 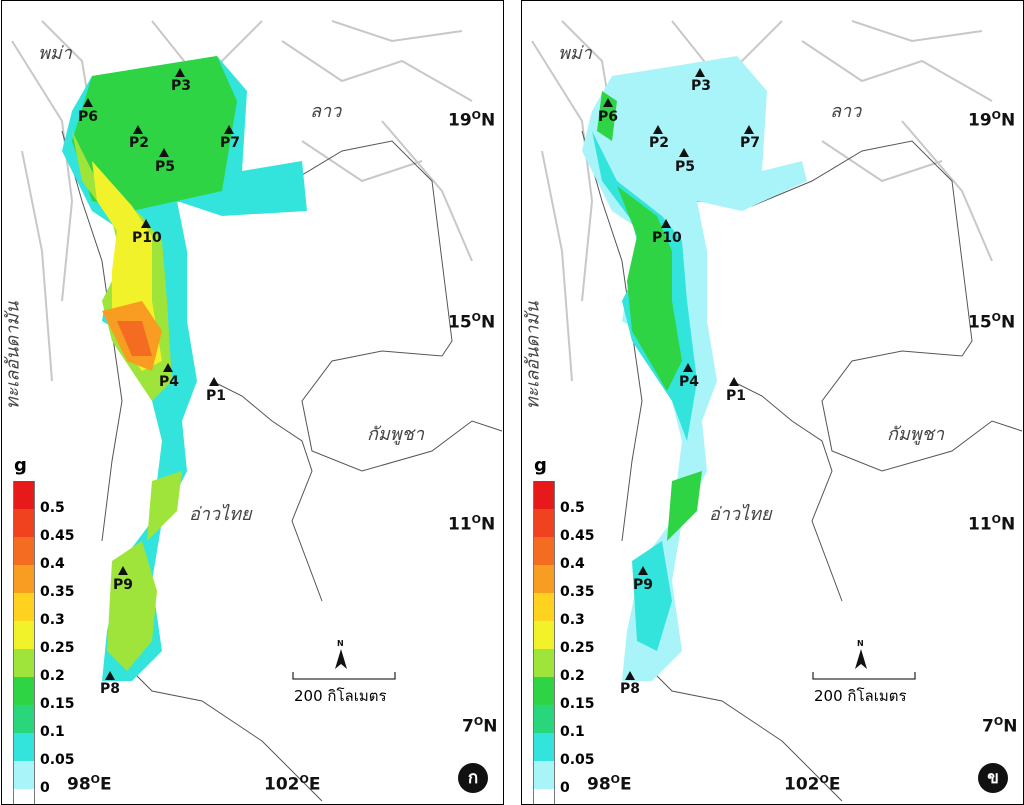 I want to click on legend: g 0.5 0.45 0.4 0.35 0.3 0.25 0.2 0.15 0.1 0.05 0, so click(x=55, y=629).